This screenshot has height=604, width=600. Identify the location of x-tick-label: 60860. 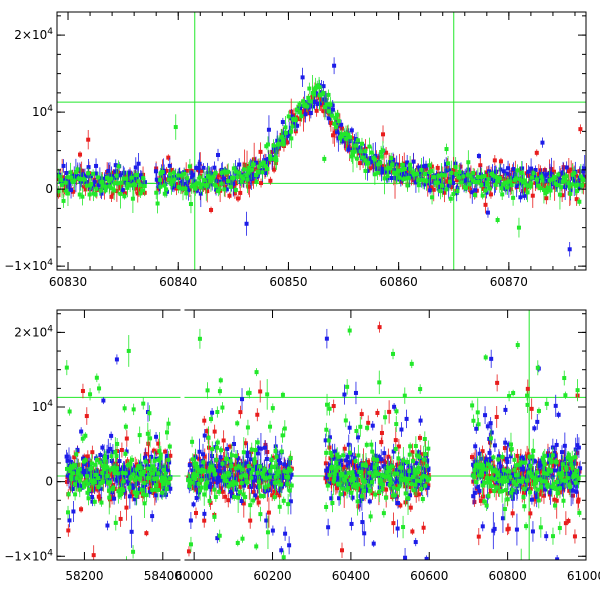
(399, 282).